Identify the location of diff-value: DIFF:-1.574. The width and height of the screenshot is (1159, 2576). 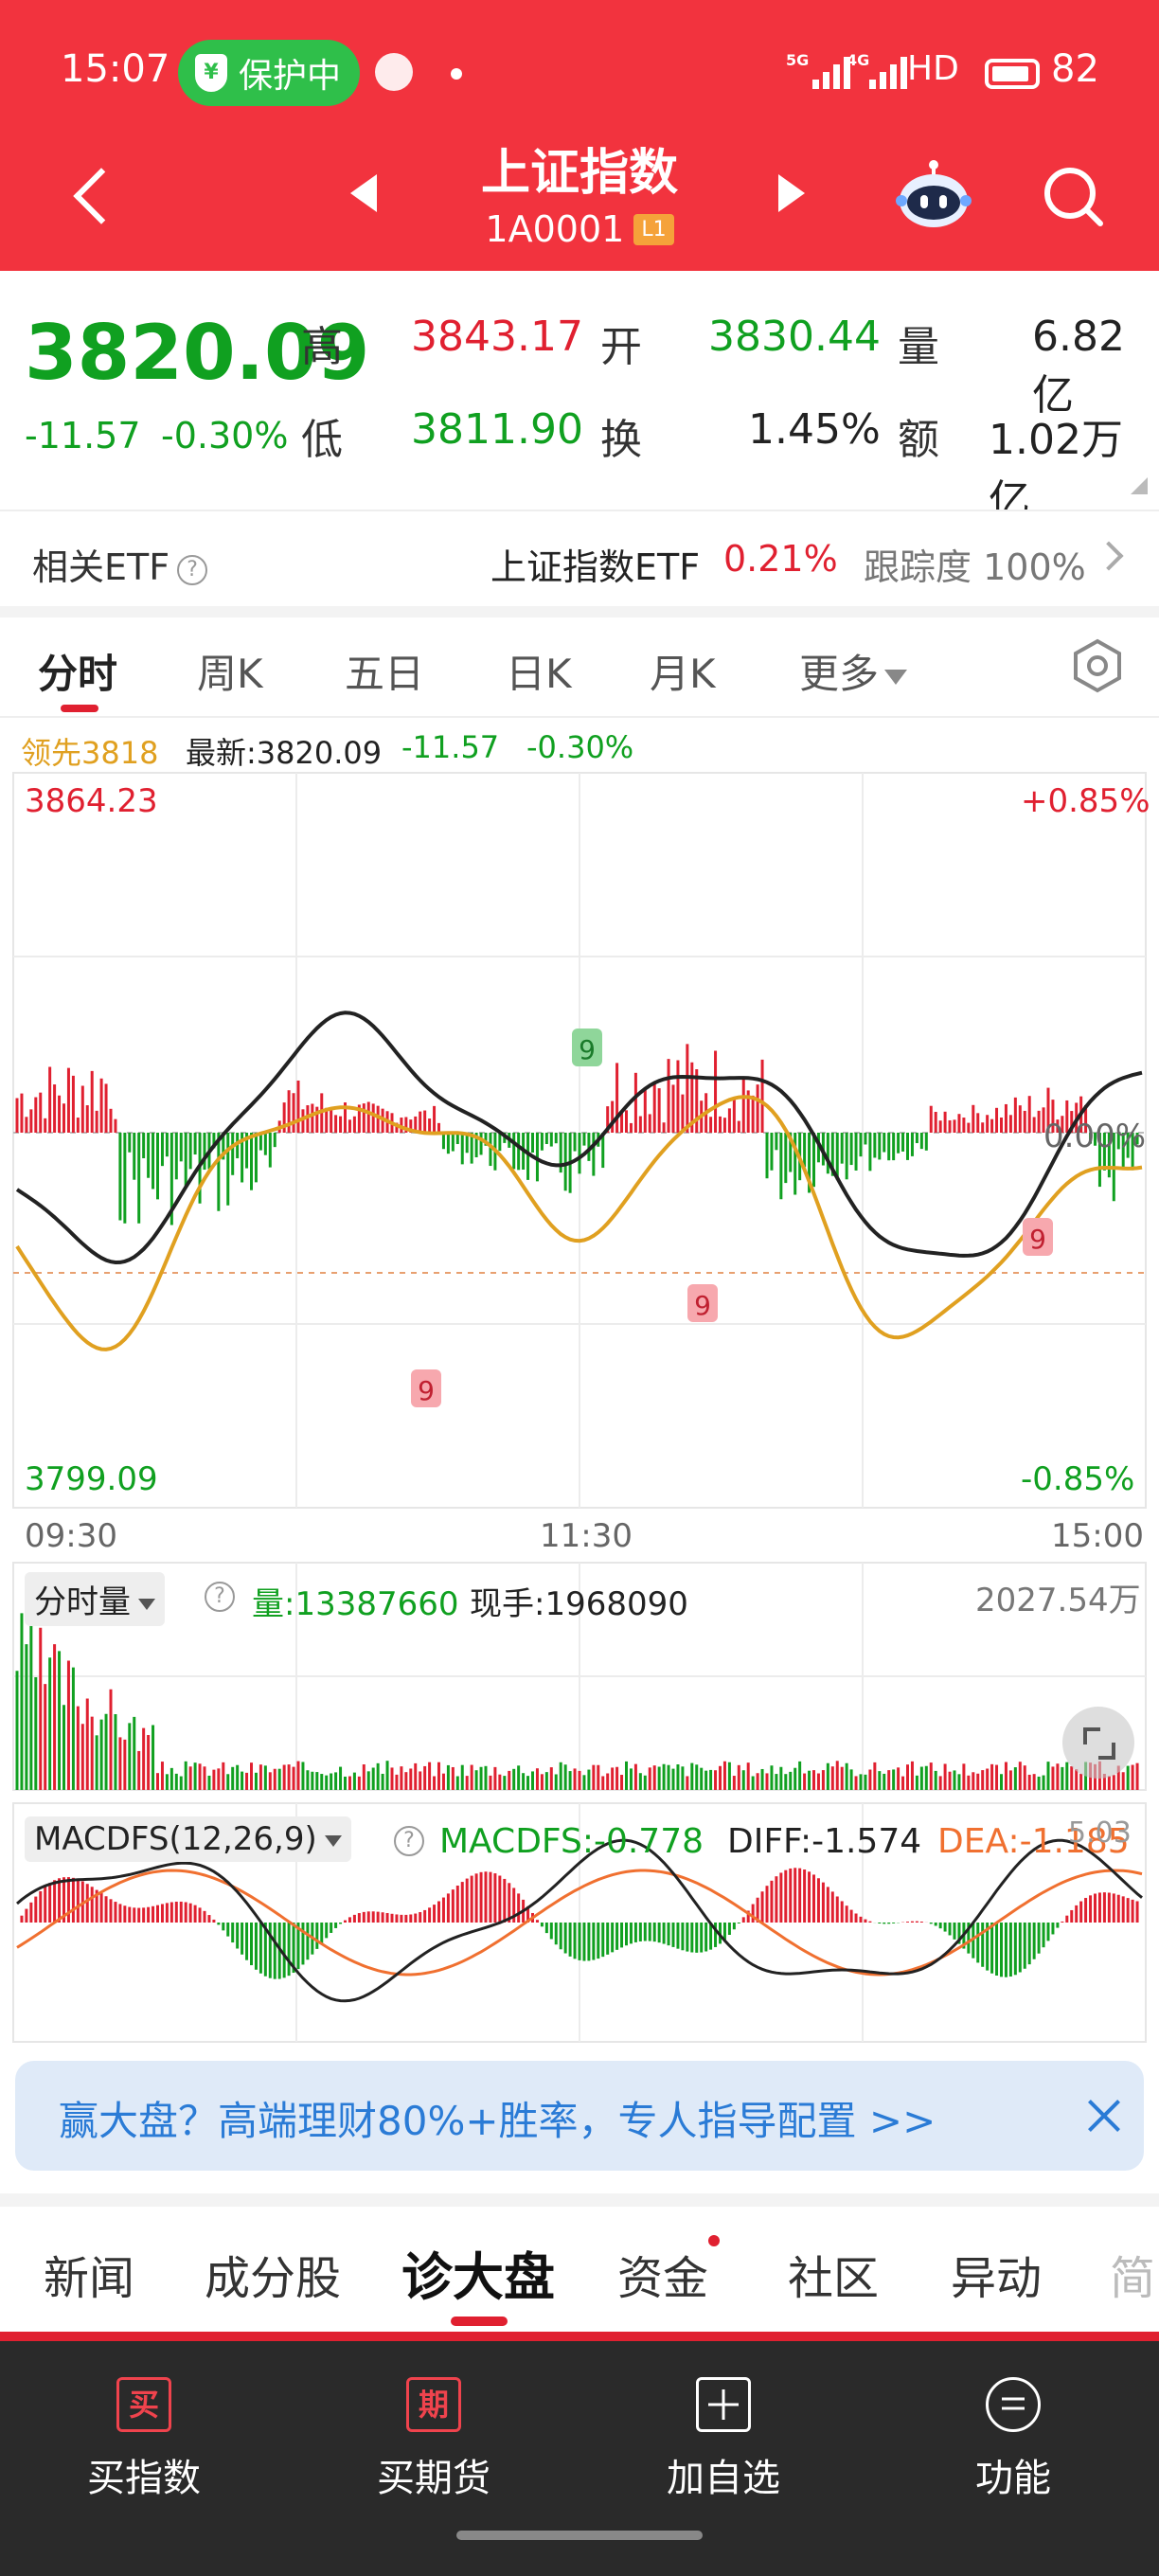
(824, 1841).